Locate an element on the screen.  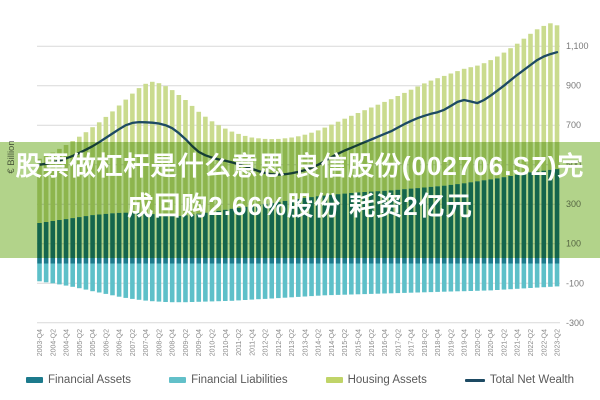
x-tick-label: 2015-Q2 is located at coordinates (345, 342).